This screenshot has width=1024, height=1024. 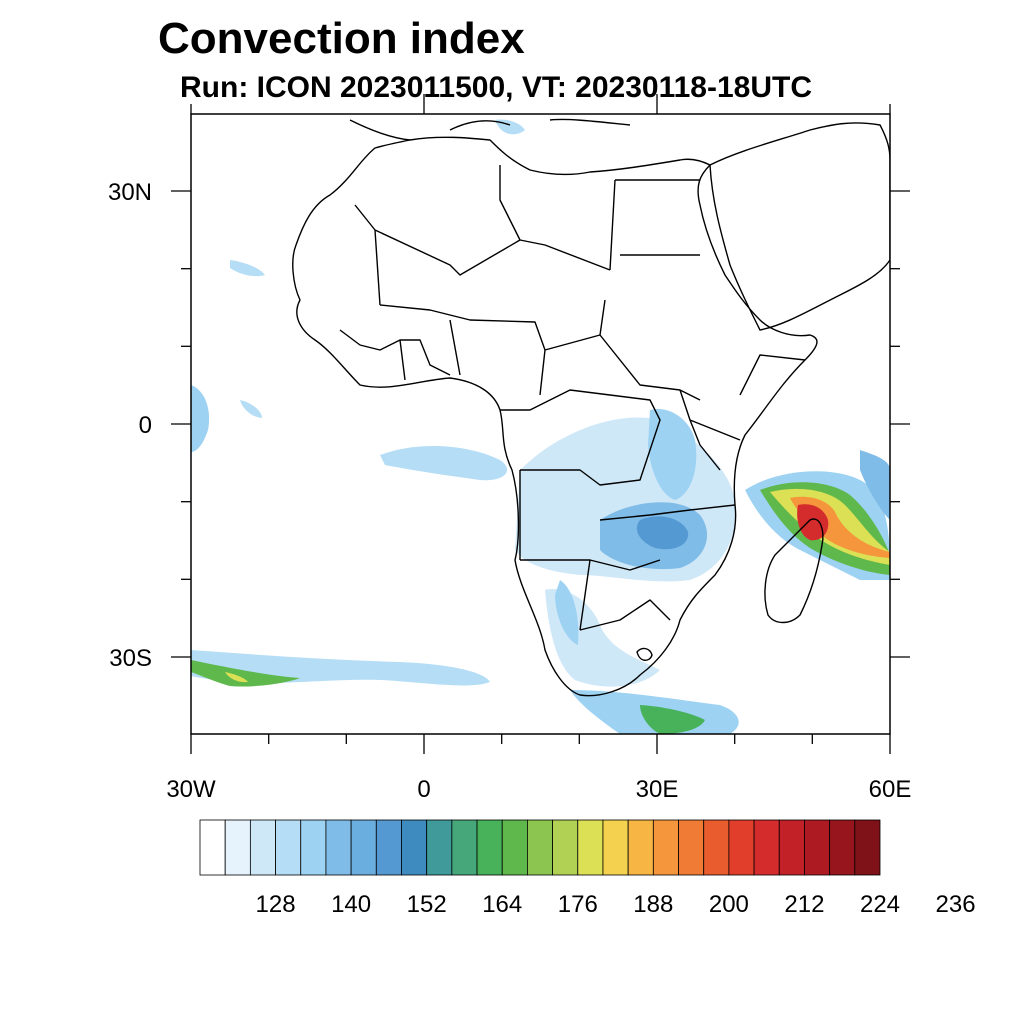 What do you see at coordinates (444, 463) in the screenshot?
I see `convection-area-gabon-band` at bounding box center [444, 463].